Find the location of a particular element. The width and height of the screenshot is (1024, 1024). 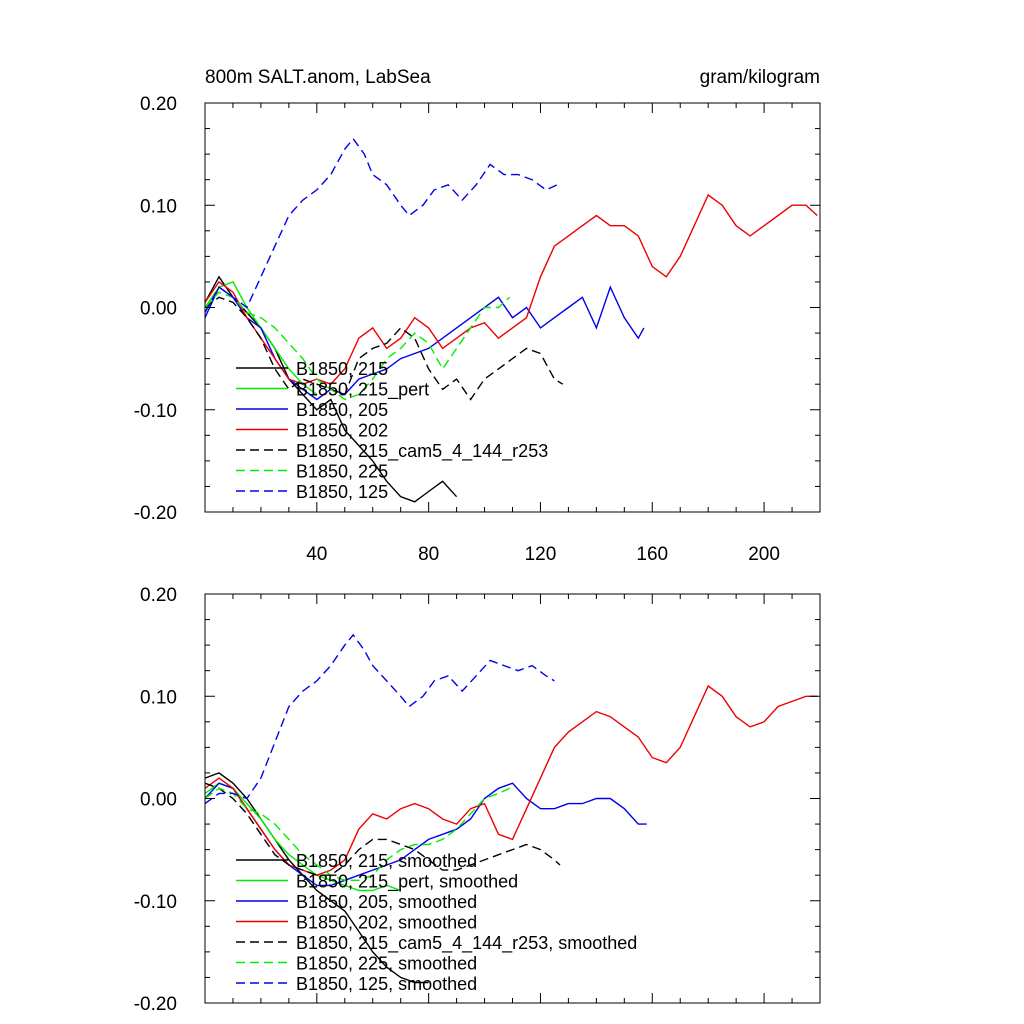

x-tick-label: 40 is located at coordinates (316, 554).